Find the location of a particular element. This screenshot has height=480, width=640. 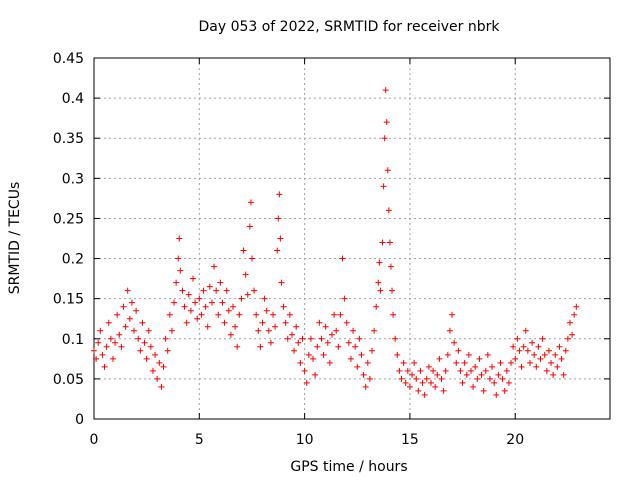

y-tick-label: 0 is located at coordinates (79, 420).